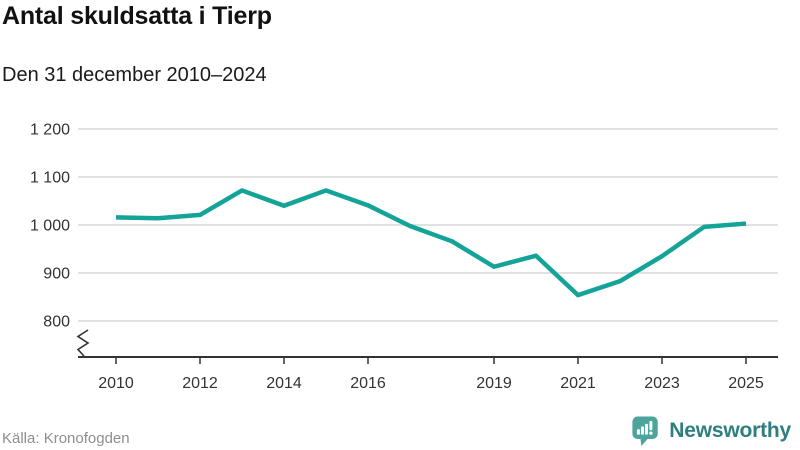 This screenshot has width=800, height=450. Describe the element at coordinates (66, 438) in the screenshot. I see `source-label: Källa: Kronofogden` at that location.